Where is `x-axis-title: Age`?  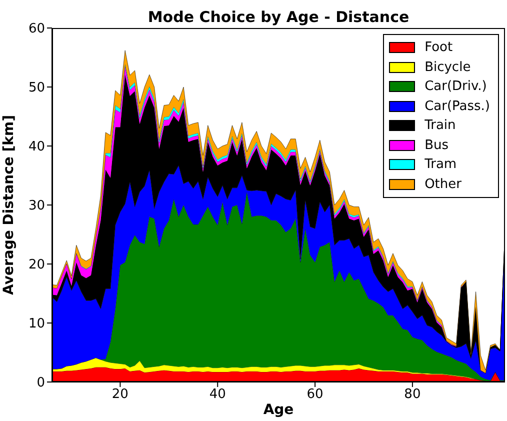 x-axis-title: Age is located at coordinates (278, 410).